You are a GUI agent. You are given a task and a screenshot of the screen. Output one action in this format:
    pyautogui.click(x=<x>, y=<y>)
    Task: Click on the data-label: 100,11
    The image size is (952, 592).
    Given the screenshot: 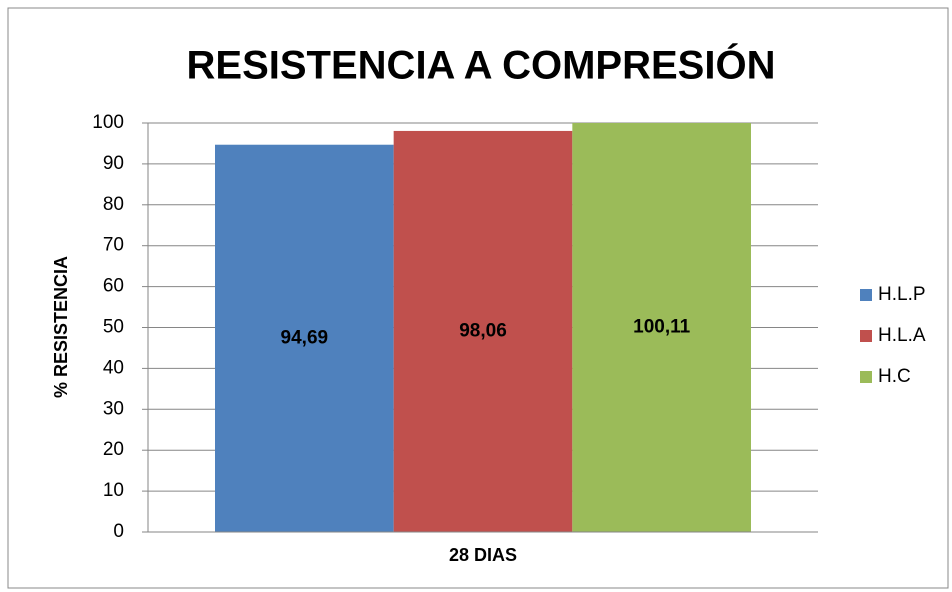 What is the action you would take?
    pyautogui.click(x=661, y=327)
    